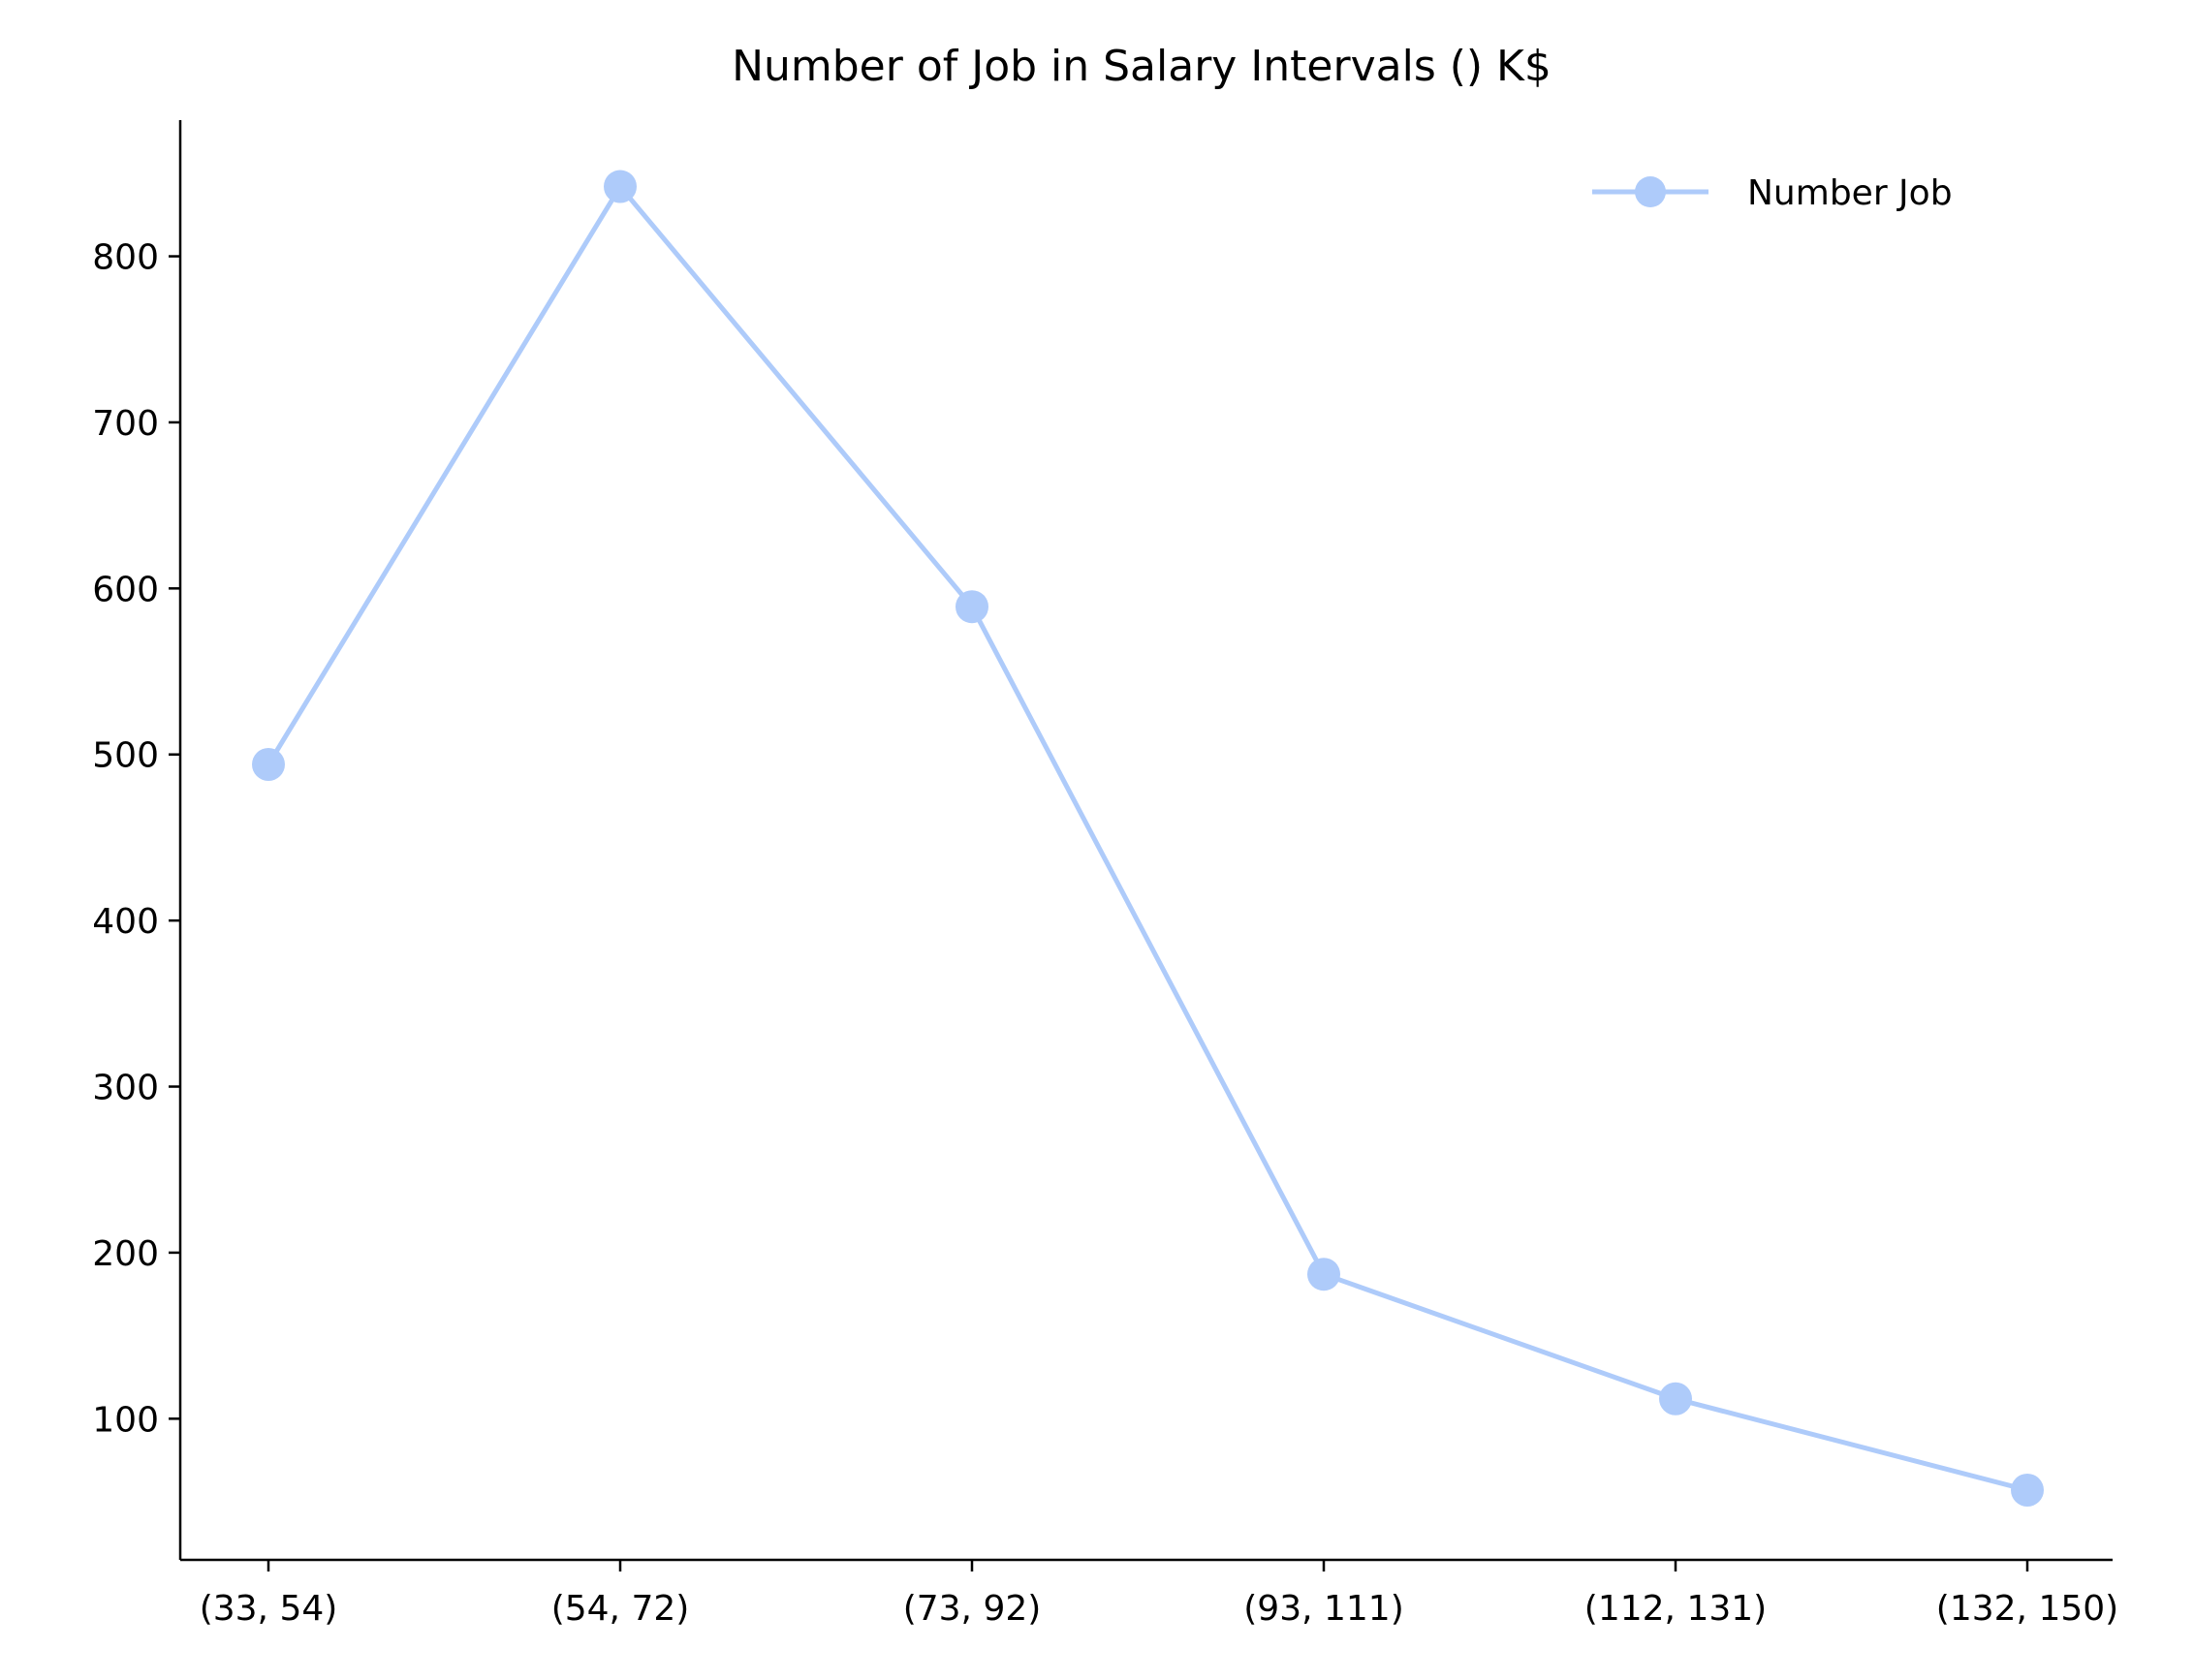 This screenshot has width=2194, height=1680. What do you see at coordinates (125, 589) in the screenshot?
I see `y-tick-label: 600` at bounding box center [125, 589].